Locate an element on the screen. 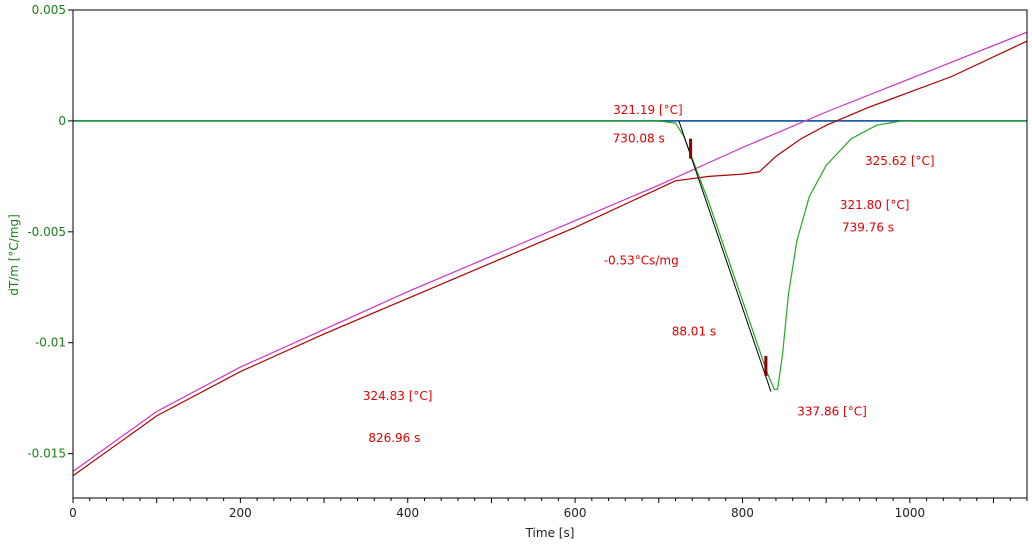  x-axis-title: Time [s] is located at coordinates (550, 533).